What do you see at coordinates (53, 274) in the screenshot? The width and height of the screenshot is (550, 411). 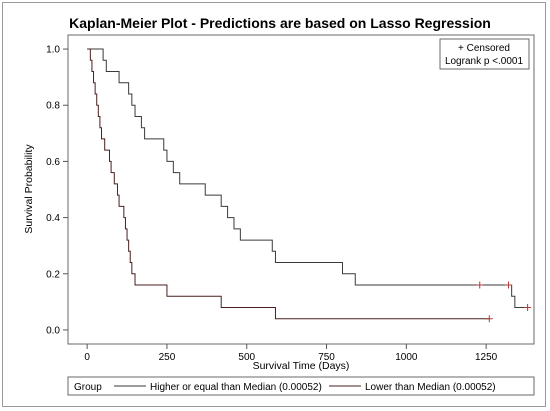 I see `y-tick-label: 0.2` at bounding box center [53, 274].